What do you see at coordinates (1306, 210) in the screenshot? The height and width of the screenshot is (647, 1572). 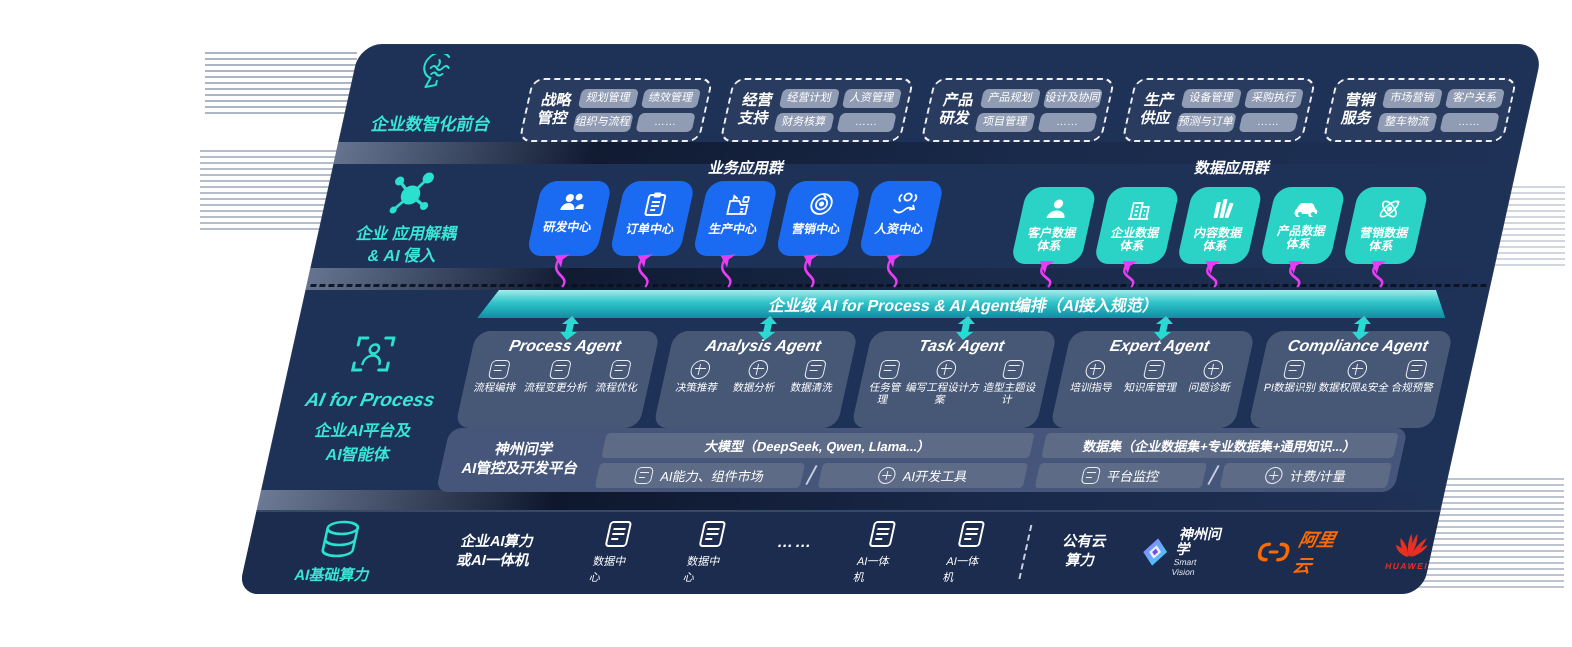 I see `car-icon` at bounding box center [1306, 210].